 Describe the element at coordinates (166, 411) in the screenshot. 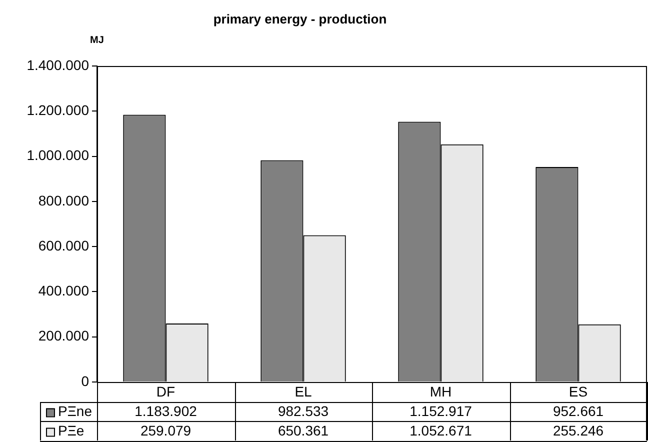

I see `data-label: 1.183.902` at that location.